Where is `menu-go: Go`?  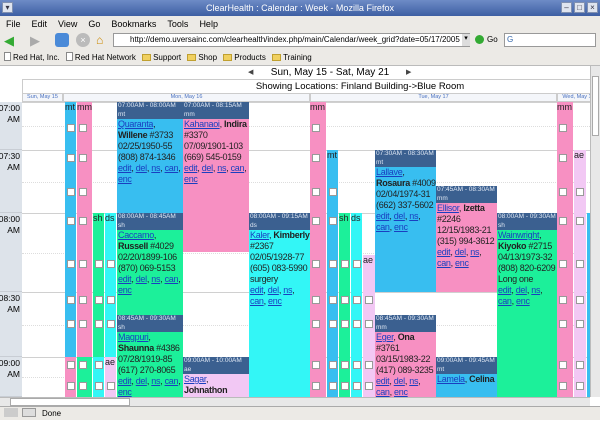 menu-go: Go is located at coordinates (94, 24).